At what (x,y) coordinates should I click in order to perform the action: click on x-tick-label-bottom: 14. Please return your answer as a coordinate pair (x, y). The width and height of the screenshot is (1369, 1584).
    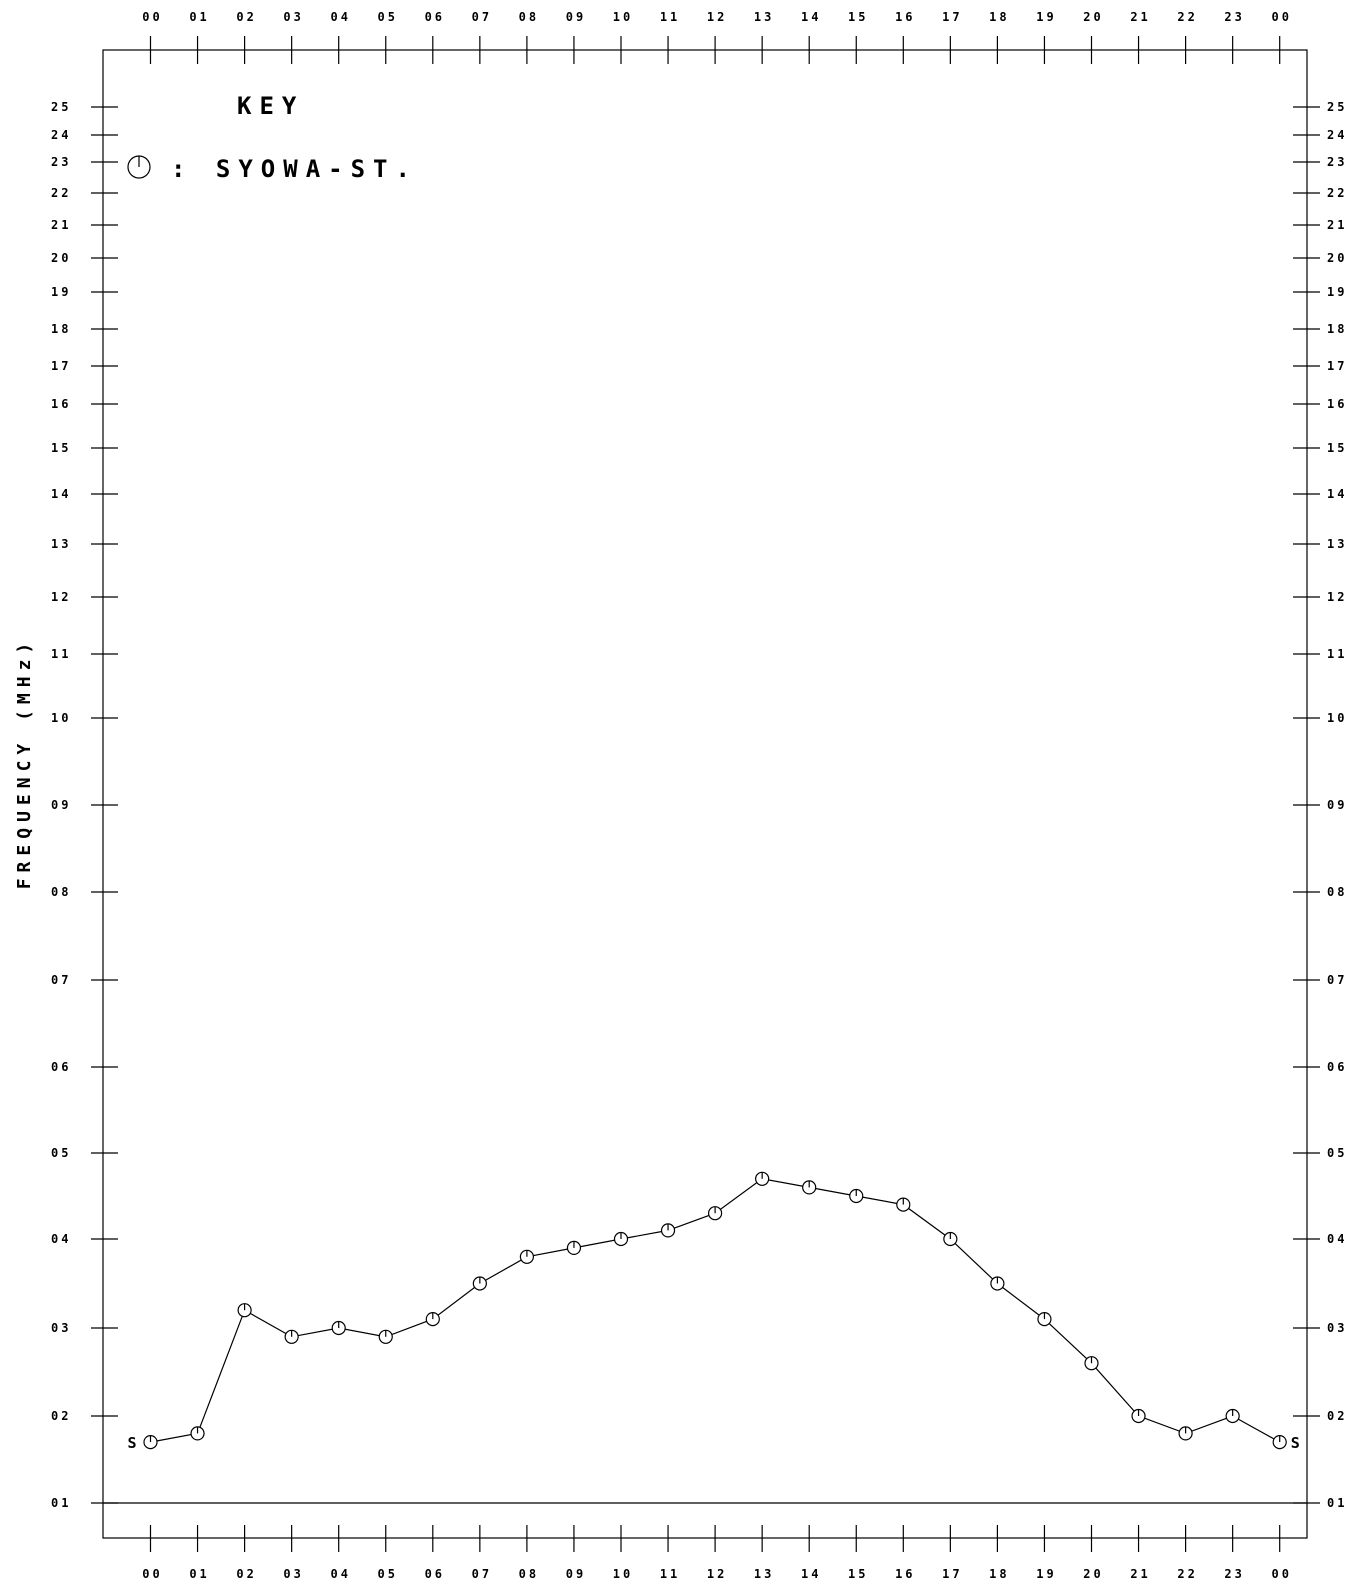
    Looking at the image, I should click on (811, 1574).